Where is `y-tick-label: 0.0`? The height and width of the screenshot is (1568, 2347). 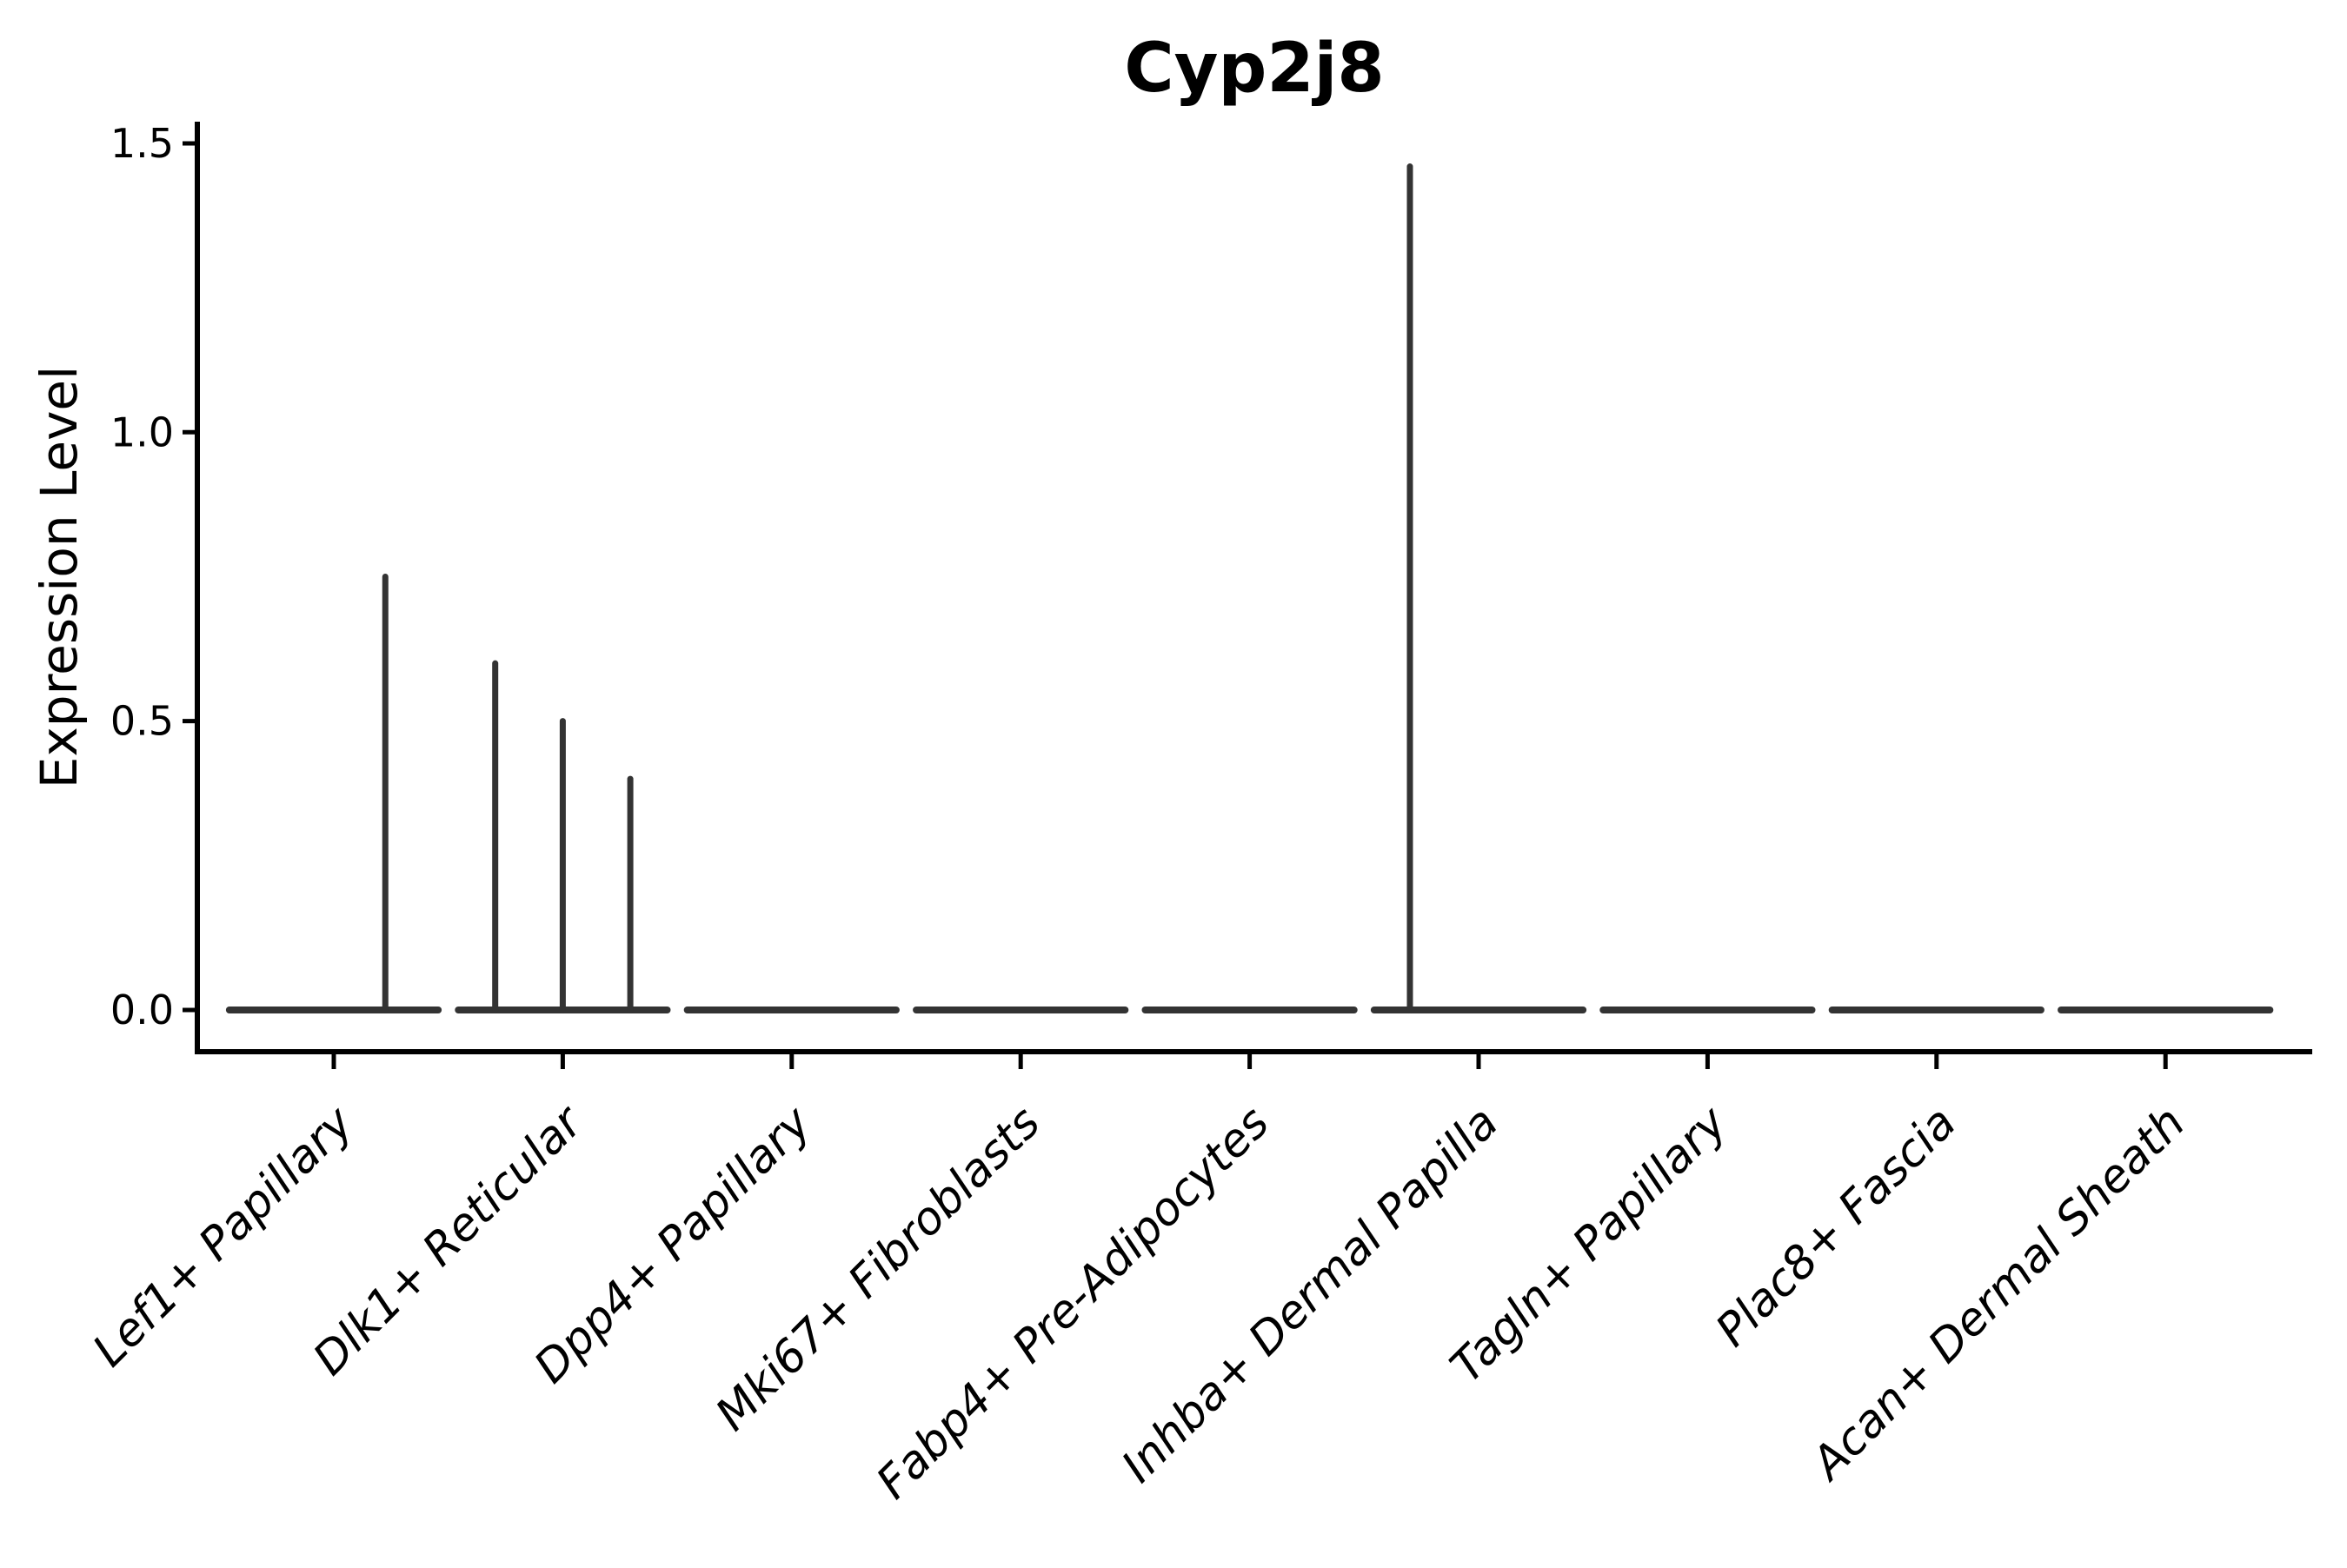
y-tick-label: 0.0 is located at coordinates (142, 1010).